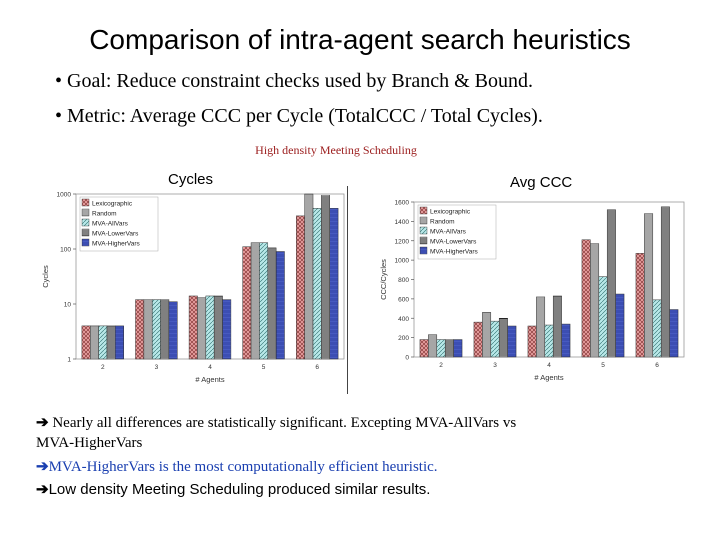  What do you see at coordinates (403, 299) in the screenshot?
I see `y-tick-label: 600` at bounding box center [403, 299].